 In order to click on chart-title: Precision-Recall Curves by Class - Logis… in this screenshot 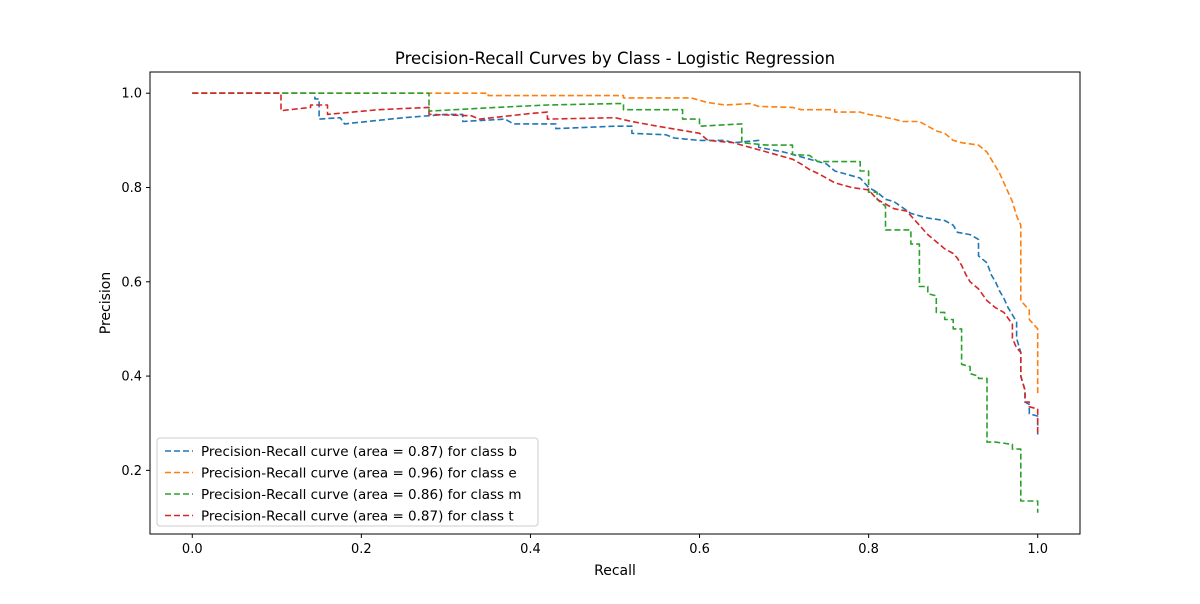, I will do `click(615, 58)`.